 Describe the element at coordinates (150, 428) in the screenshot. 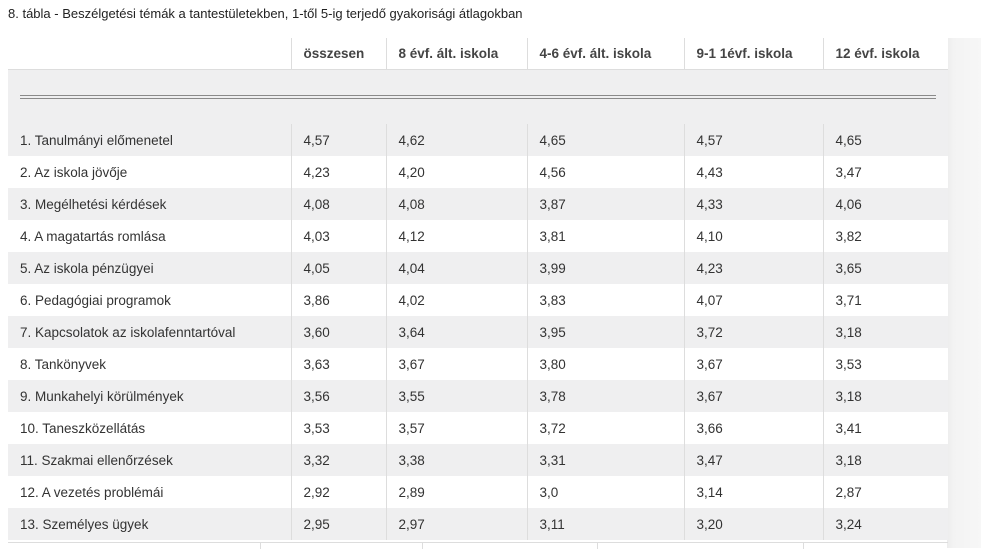

I see `row-label: 10. Taneszközellátás` at that location.